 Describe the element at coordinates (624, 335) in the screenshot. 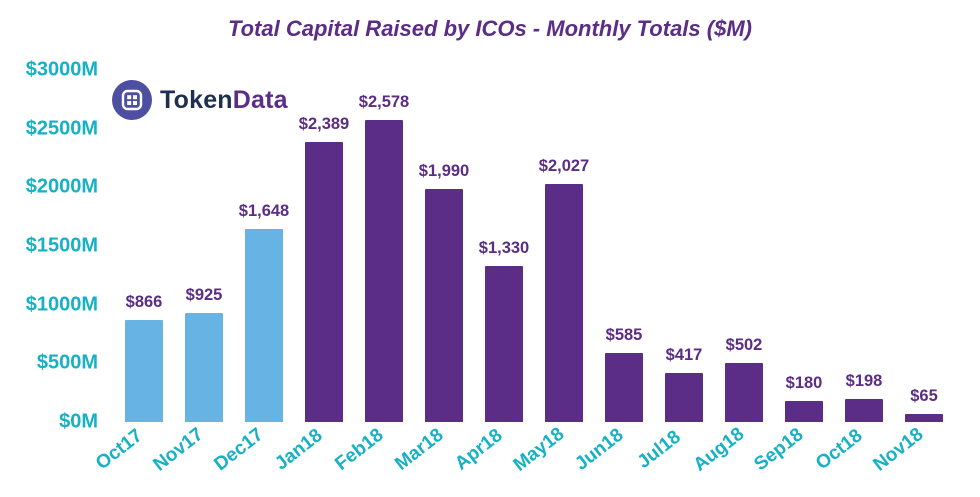

I see `bar-value-label: $585` at that location.